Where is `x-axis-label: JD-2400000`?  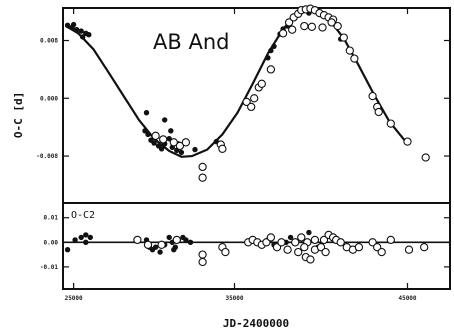 x-axis-label: JD-2400000 is located at coordinates (256, 323).